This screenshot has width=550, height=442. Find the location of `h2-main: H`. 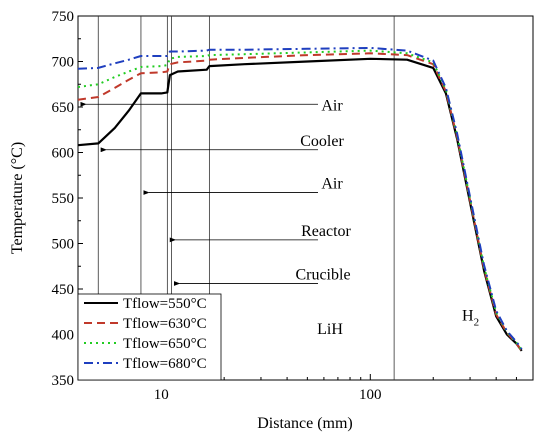

h2-main: H is located at coordinates (468, 315).